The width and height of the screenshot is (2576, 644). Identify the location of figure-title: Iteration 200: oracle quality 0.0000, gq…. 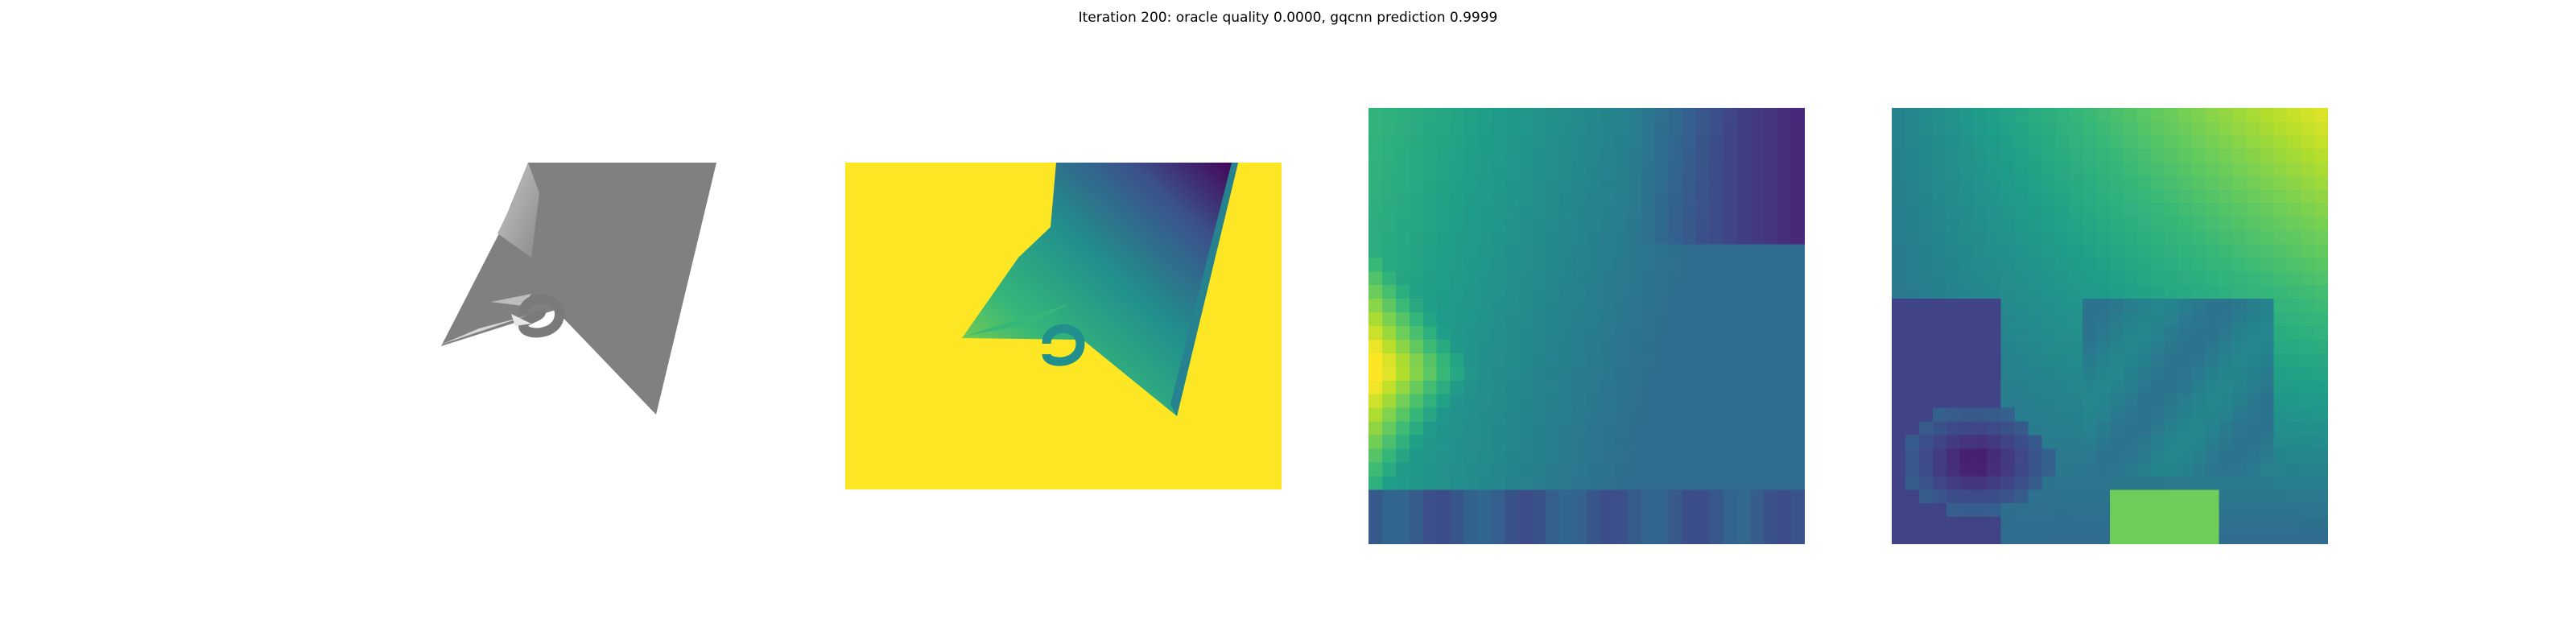
(1288, 18).